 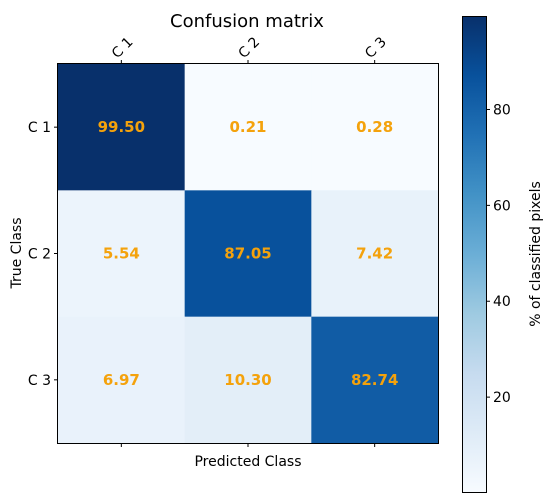 I want to click on y-tick-label: C 2, so click(x=39, y=255).